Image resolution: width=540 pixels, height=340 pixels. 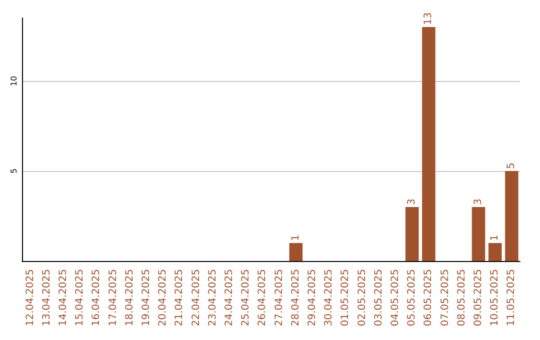 What do you see at coordinates (113, 297) in the screenshot?
I see `x-tick-label: 17.04.2025` at bounding box center [113, 297].